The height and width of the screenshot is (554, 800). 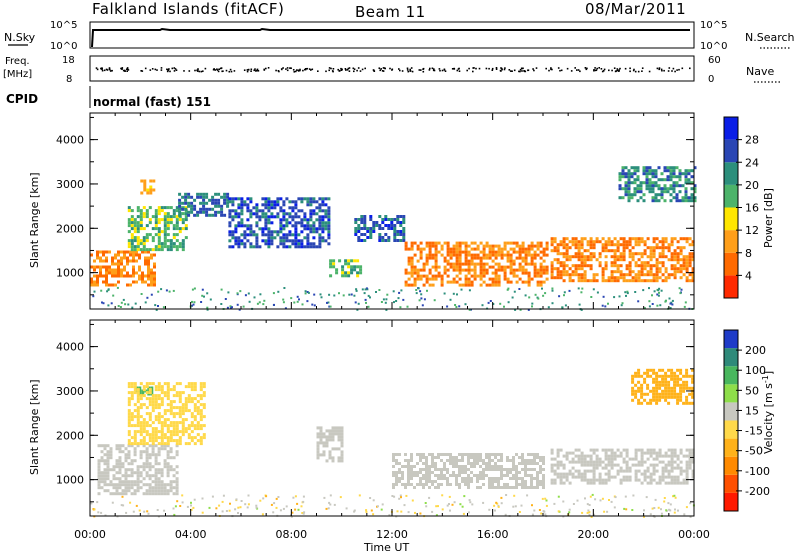 What do you see at coordinates (755, 350) in the screenshot?
I see `colorbar-tick: 200` at bounding box center [755, 350].